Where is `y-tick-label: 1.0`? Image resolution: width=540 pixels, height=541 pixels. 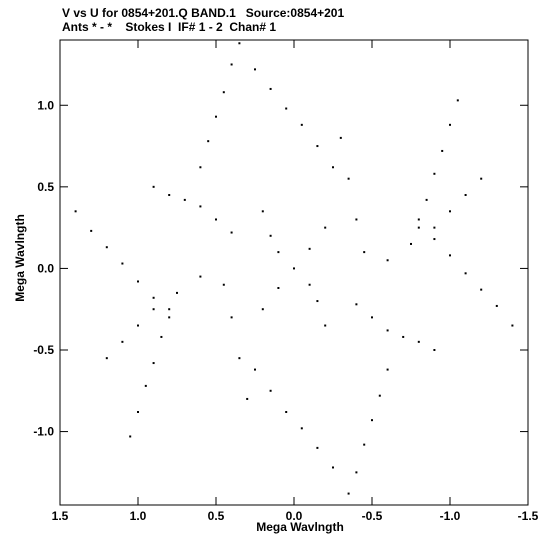 y-tick-label: 1.0 is located at coordinates (45, 105).